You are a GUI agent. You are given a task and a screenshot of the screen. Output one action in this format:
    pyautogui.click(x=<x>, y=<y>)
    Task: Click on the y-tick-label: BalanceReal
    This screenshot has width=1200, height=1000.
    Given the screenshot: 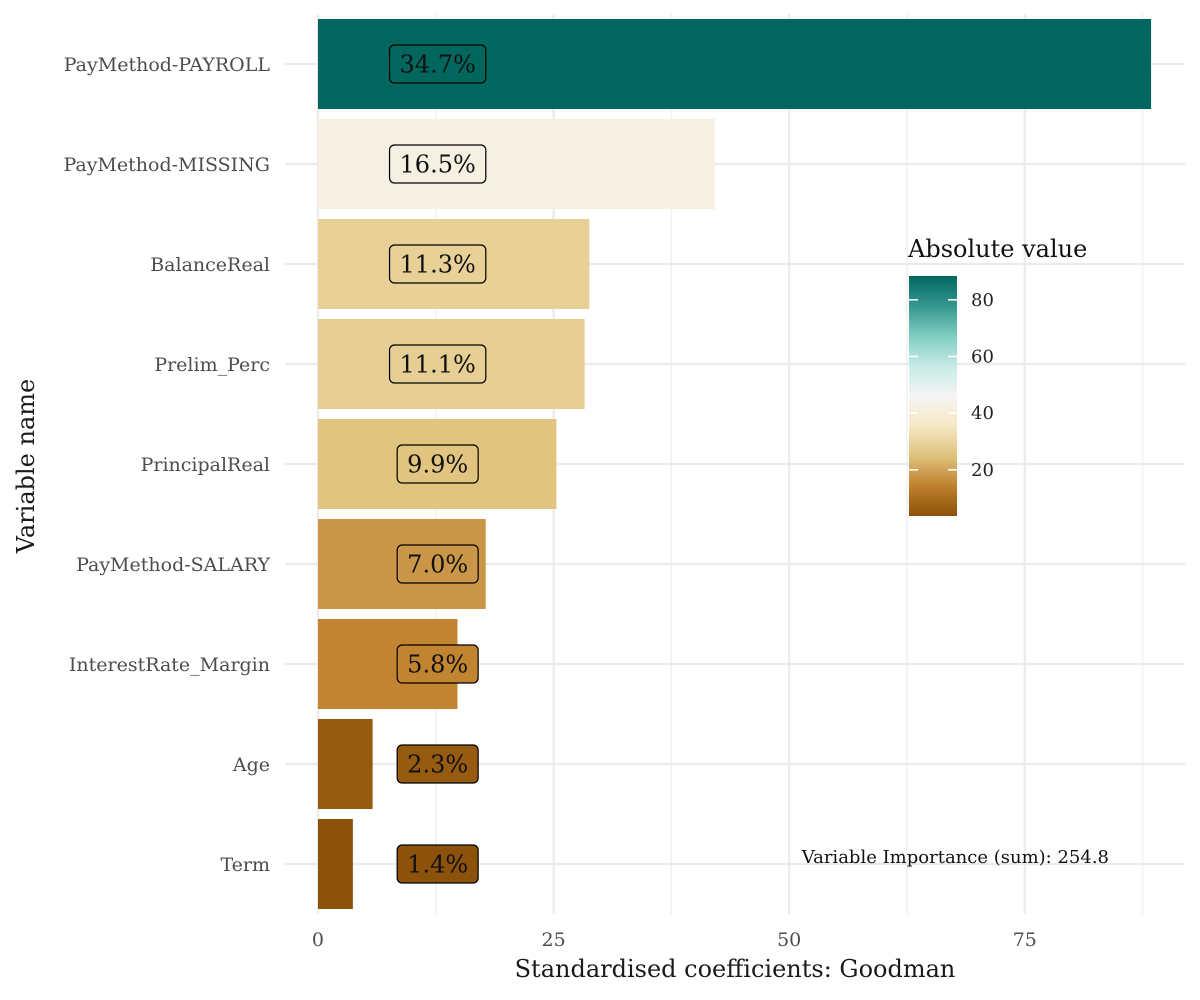 What is the action you would take?
    pyautogui.click(x=210, y=265)
    